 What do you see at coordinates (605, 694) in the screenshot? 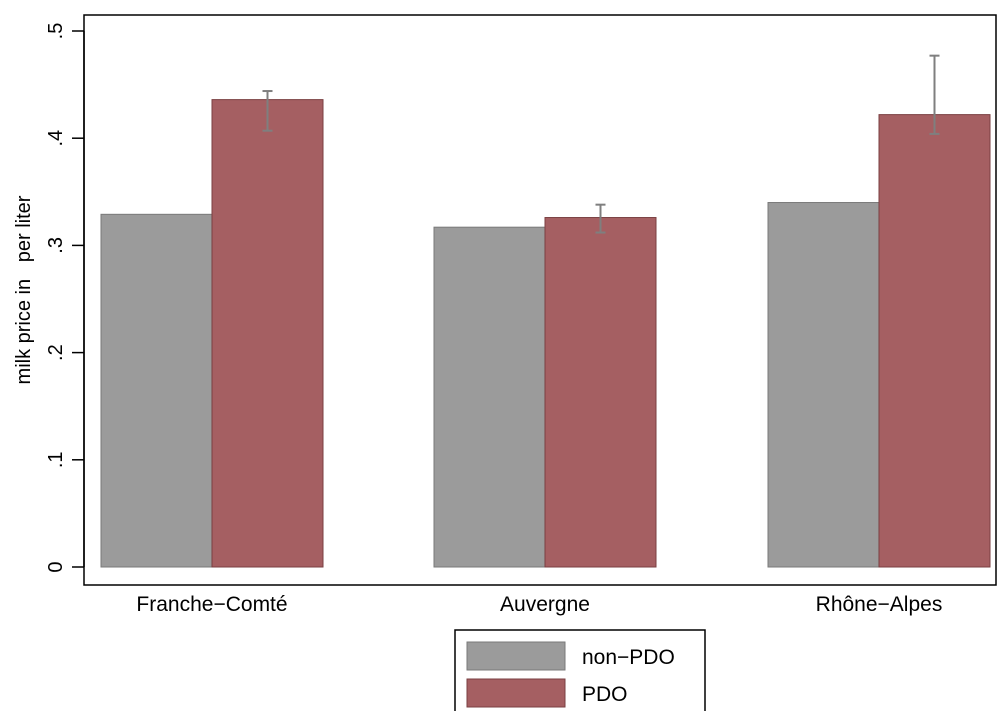
I see `legend-label-pdo: PDO` at bounding box center [605, 694].